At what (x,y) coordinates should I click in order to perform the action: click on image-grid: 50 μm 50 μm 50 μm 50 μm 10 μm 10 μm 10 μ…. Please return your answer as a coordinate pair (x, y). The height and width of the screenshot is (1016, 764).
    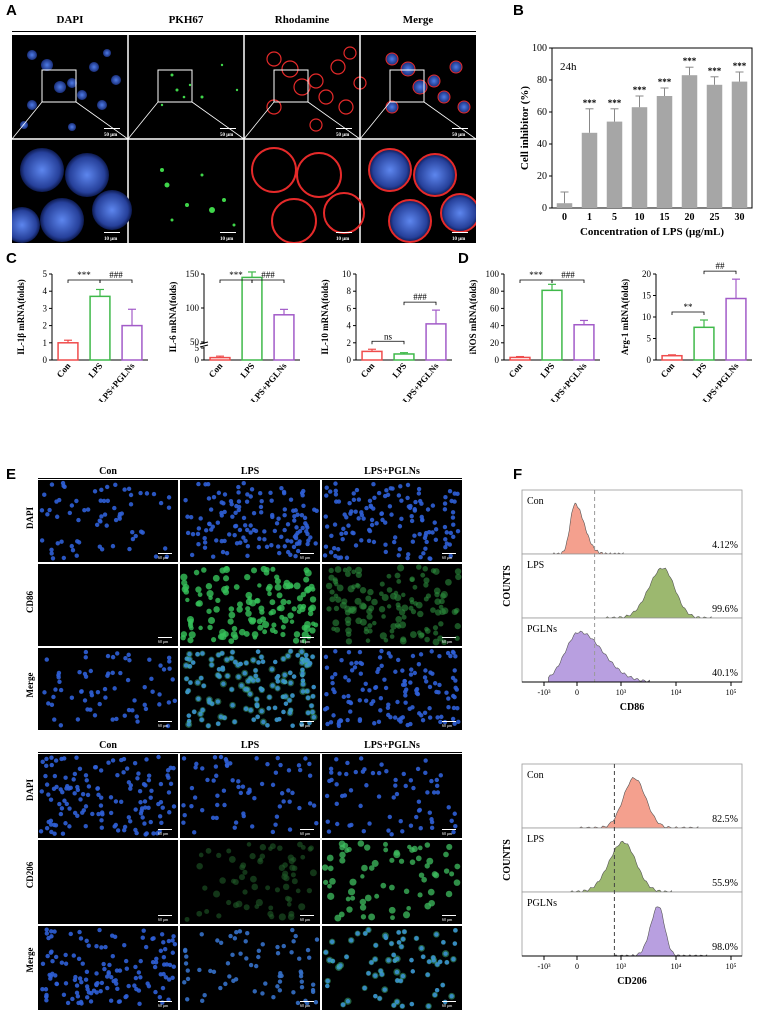
    Looking at the image, I should click on (242, 139).